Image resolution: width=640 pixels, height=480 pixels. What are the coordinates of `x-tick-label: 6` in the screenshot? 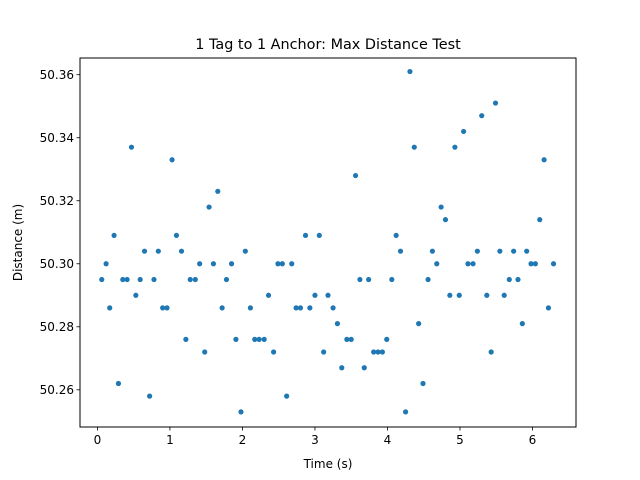 It's located at (533, 440).